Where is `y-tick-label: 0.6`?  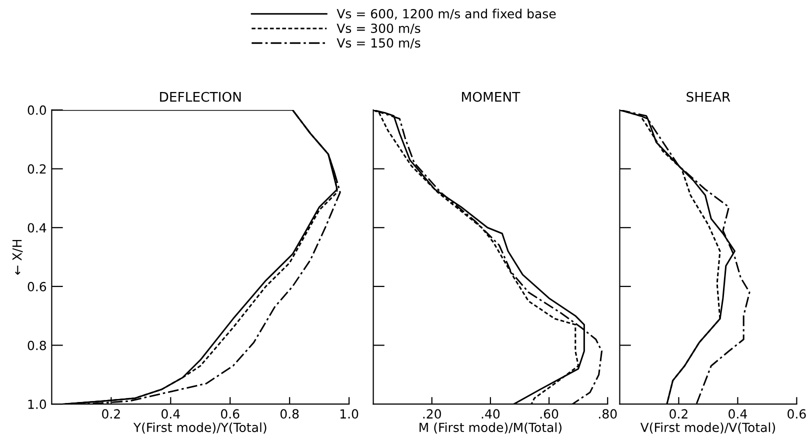 y-tick-label: 0.6 is located at coordinates (37, 287).